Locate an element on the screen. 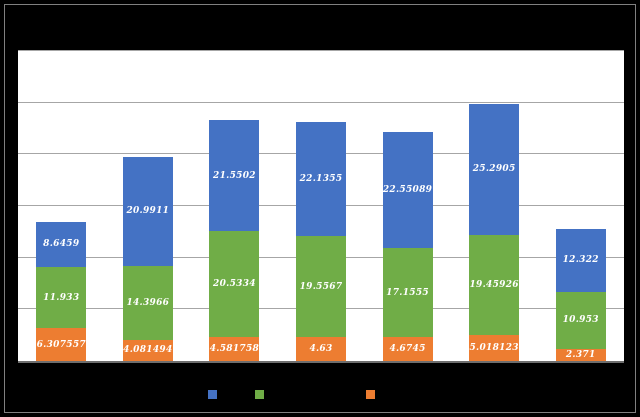 This screenshot has width=640, height=417. data-label: 22.55089 is located at coordinates (407, 189).